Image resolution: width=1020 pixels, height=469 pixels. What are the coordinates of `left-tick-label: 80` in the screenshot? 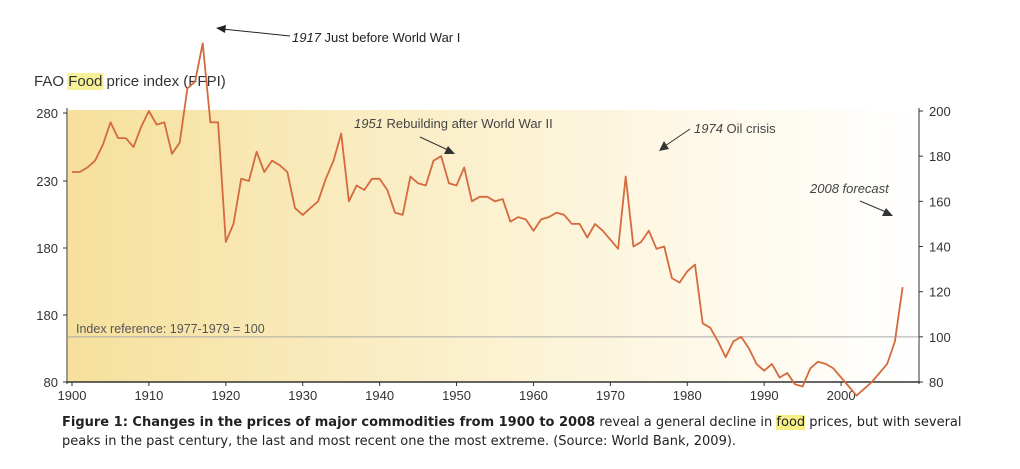 It's located at (51, 382).